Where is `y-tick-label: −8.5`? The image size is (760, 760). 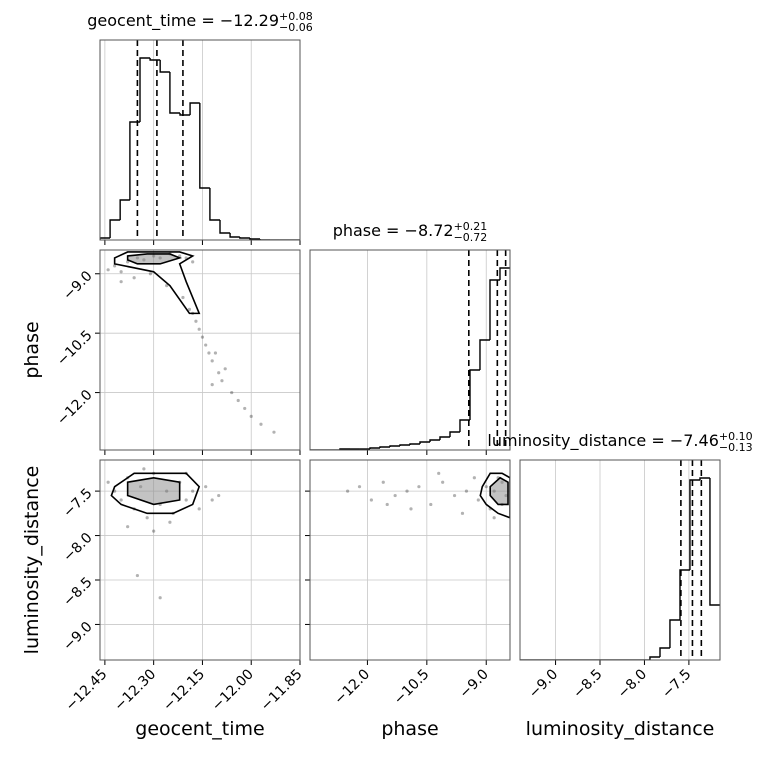
y-tick-label: −8.5 is located at coordinates (77, 591).